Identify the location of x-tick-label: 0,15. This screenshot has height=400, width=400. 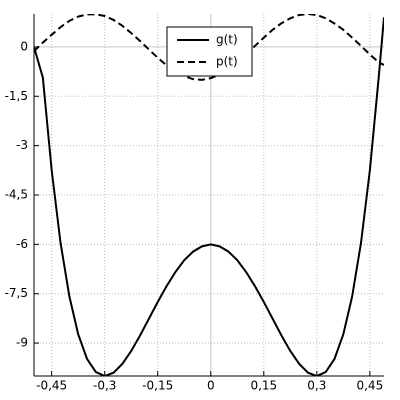
(263, 386).